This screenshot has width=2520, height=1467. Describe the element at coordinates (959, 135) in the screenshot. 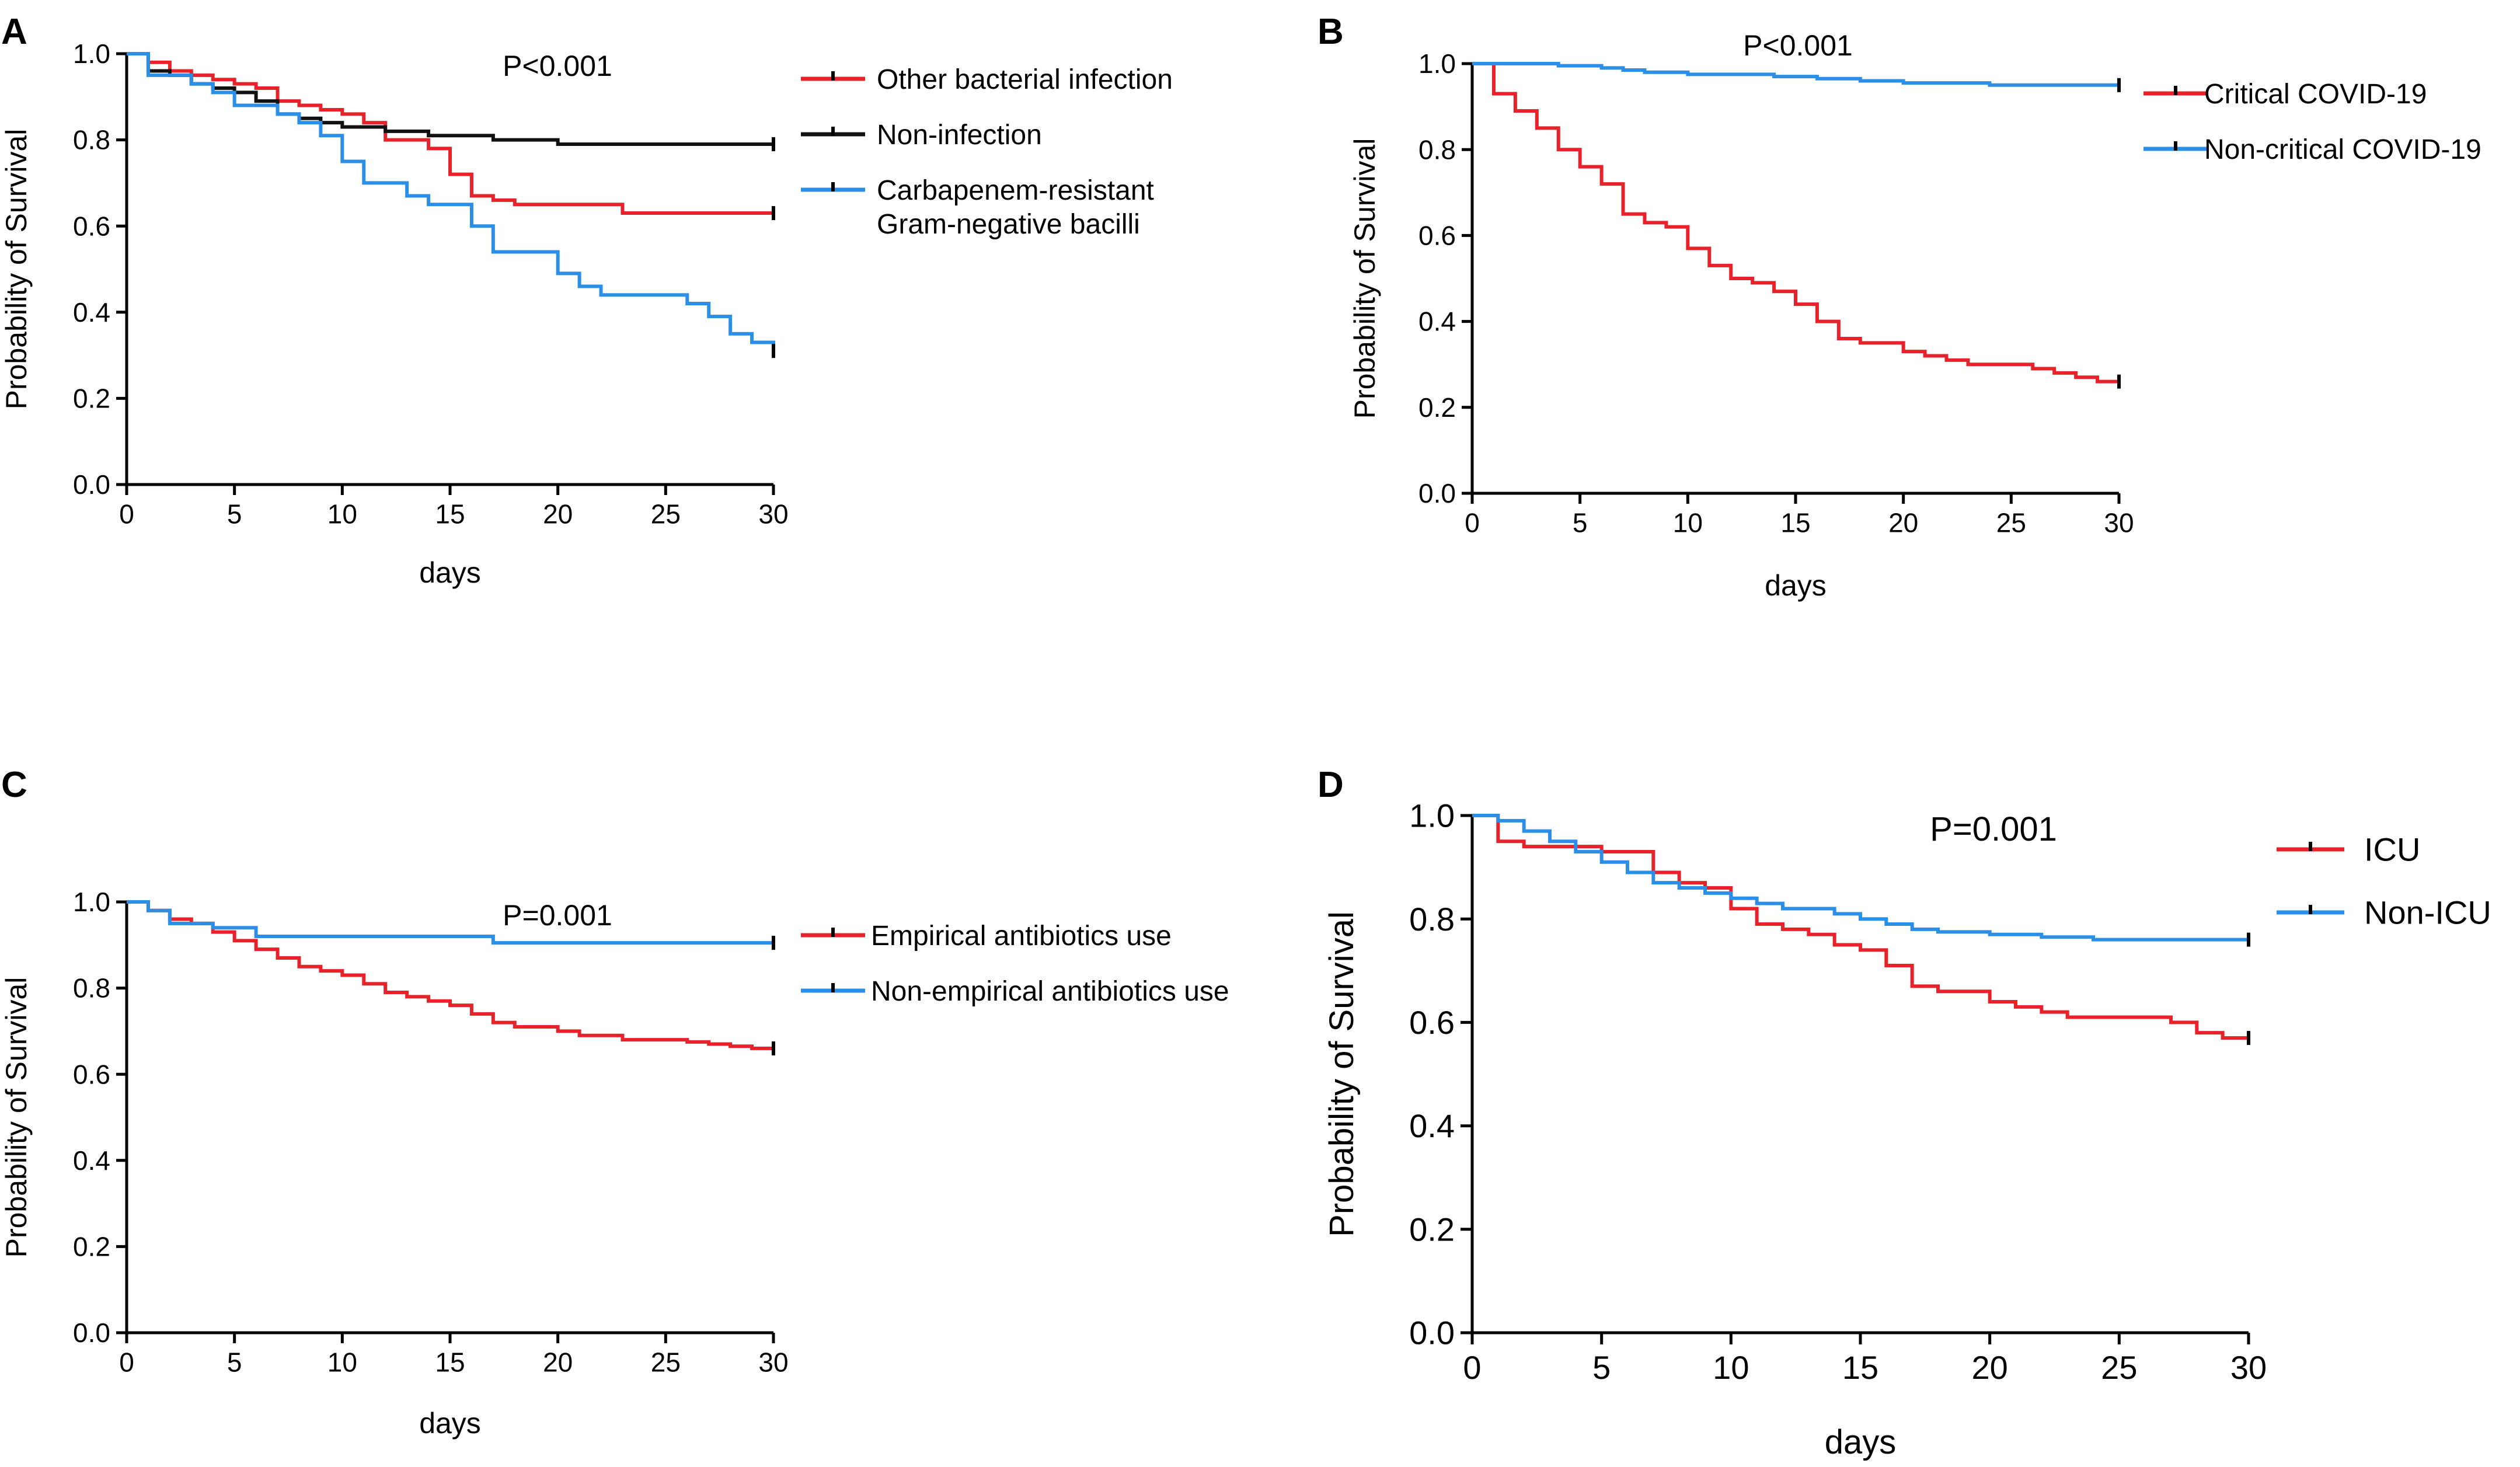

I see `legend-label: Non-infection` at that location.